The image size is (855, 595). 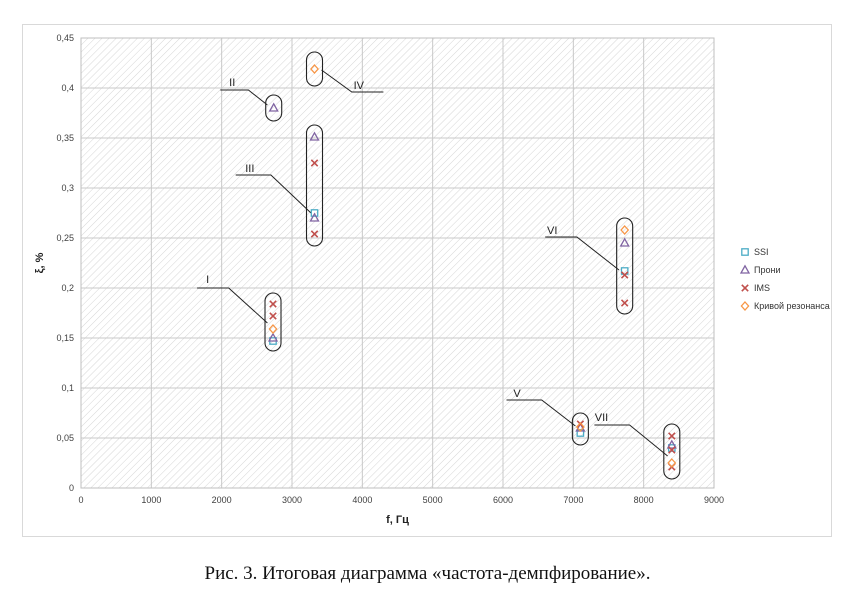 What do you see at coordinates (232, 83) in the screenshot?
I see `group-label-II: II` at bounding box center [232, 83].